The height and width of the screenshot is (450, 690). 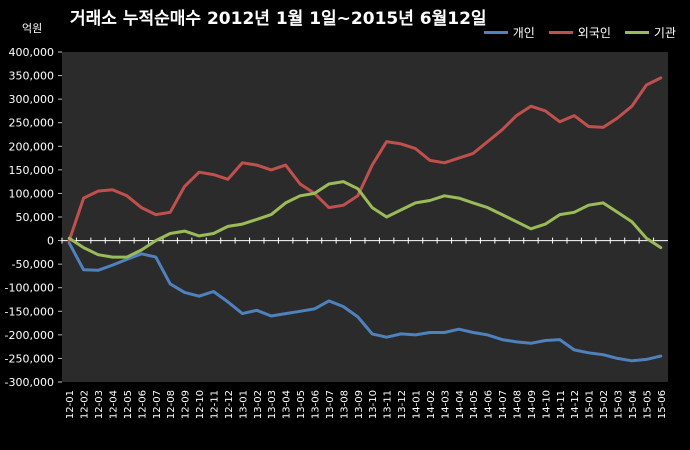 I want to click on y-tick-label: -250,000, so click(x=29, y=358).